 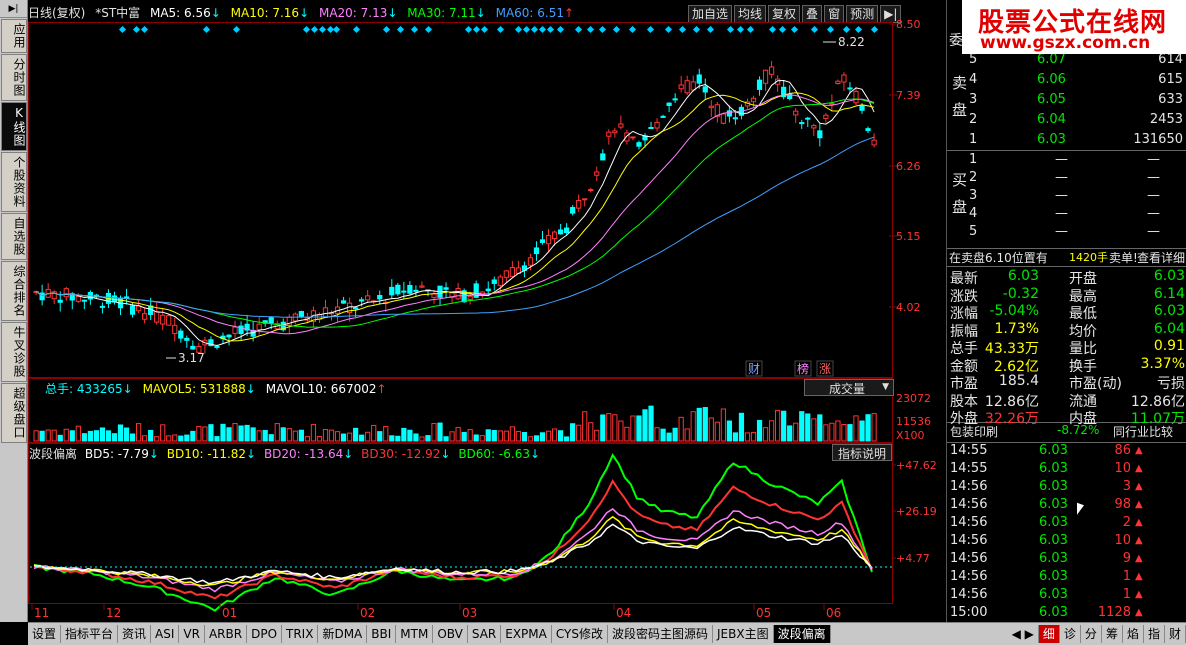 I want to click on bottom-tab-7: TRIX, so click(x=300, y=634).